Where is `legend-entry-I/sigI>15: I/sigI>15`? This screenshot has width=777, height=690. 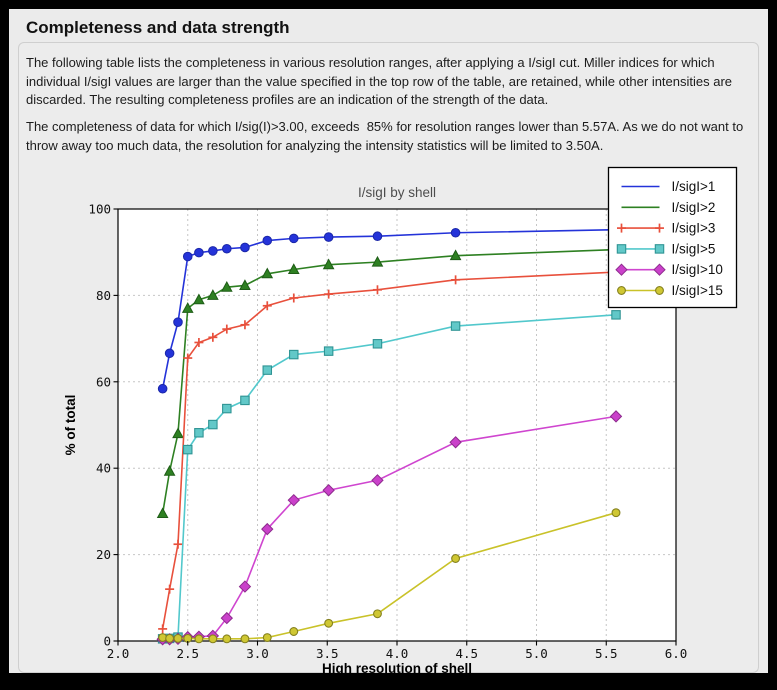
legend-entry-I/sigI>15: I/sigI>15 is located at coordinates (670, 290).